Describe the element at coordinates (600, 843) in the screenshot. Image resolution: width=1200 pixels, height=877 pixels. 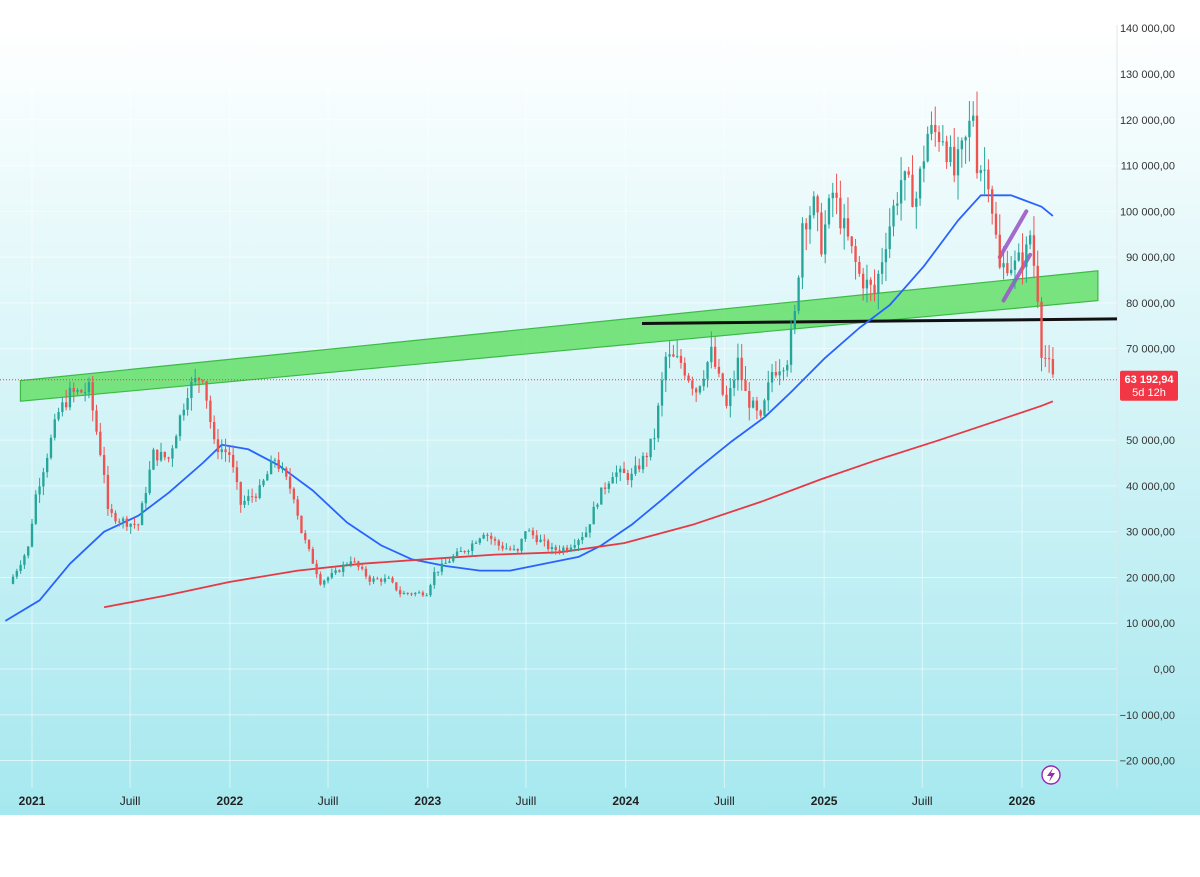
I see `chart-bottom-margin` at that location.